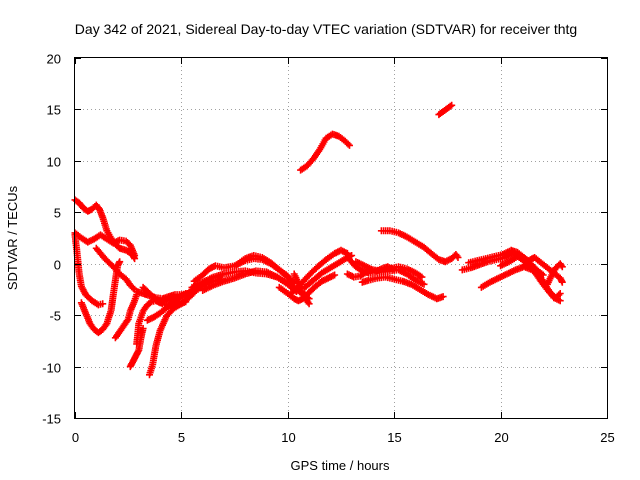 This screenshot has height=480, width=640. Describe the element at coordinates (57, 213) in the screenshot. I see `y-tick-label: 5` at that location.